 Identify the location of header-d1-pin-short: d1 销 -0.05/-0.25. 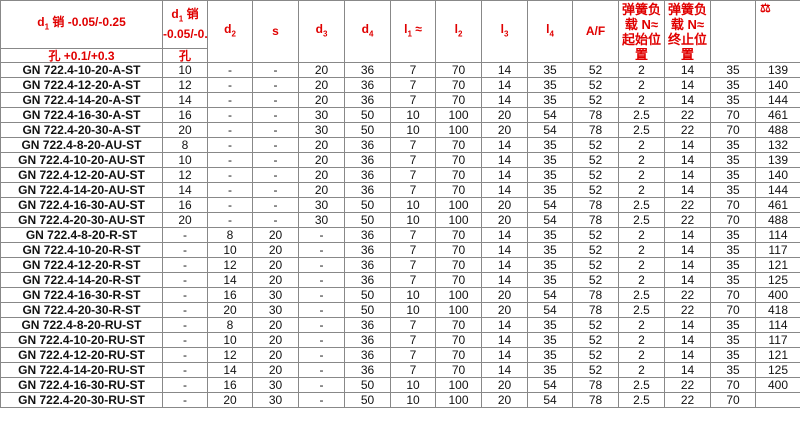
(185, 24).